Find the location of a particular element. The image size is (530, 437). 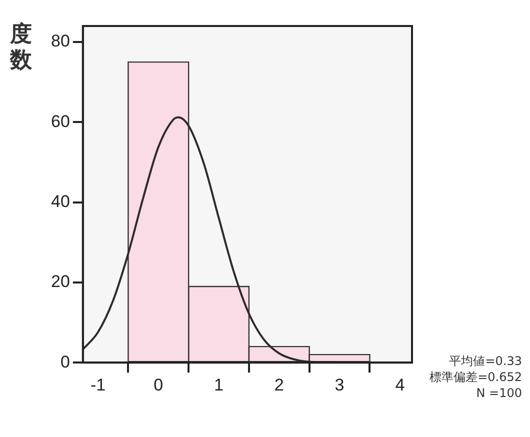

y-tick-label: 0 is located at coordinates (65, 362).